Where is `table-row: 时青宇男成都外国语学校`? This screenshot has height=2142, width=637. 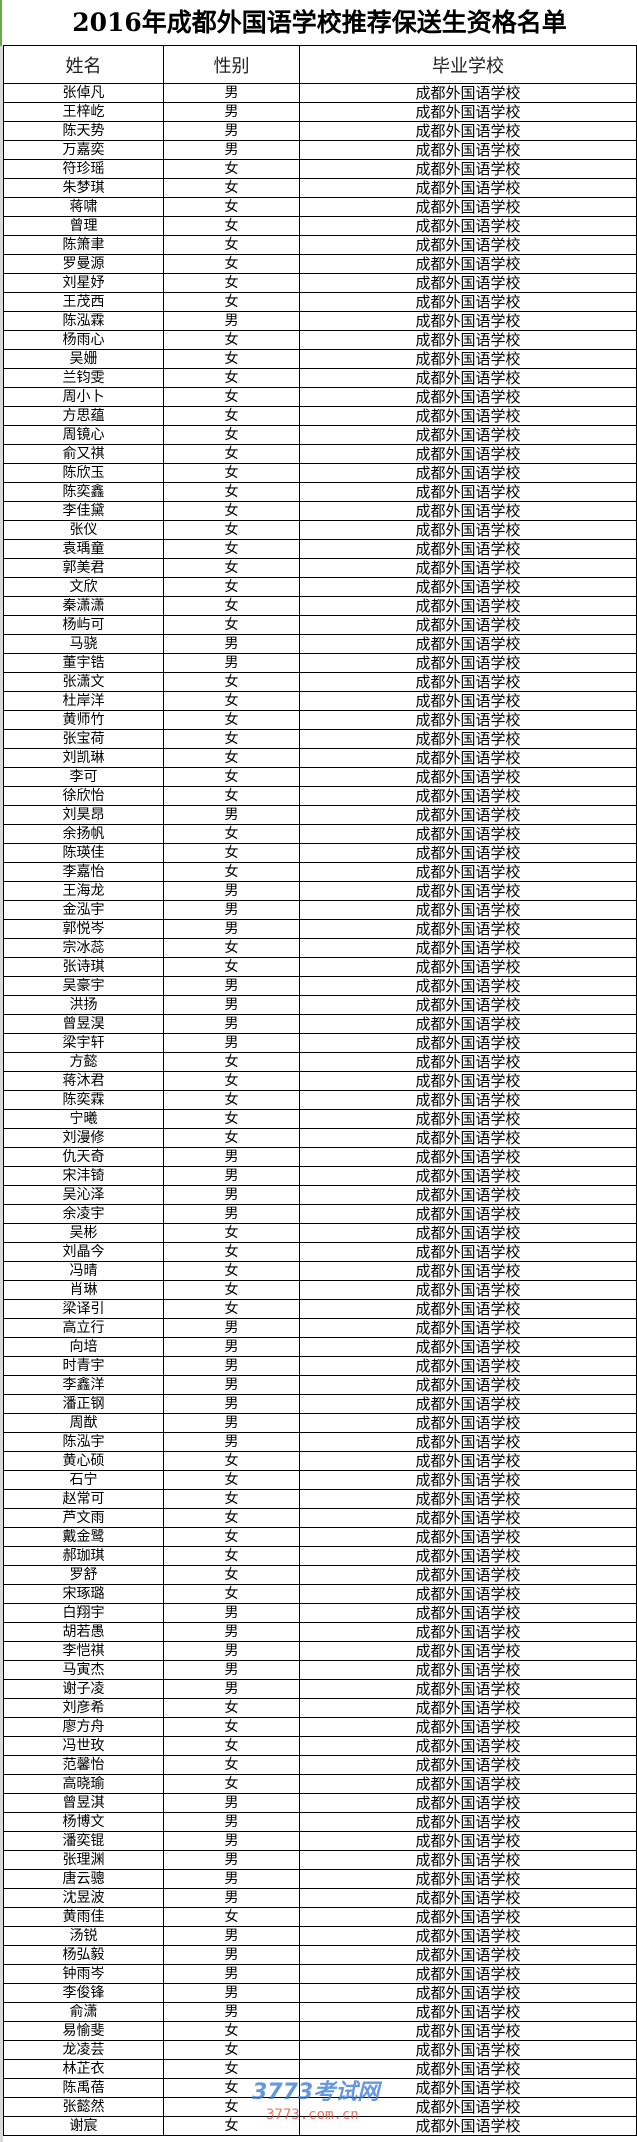
table-row: 时青宇男成都外国语学校 is located at coordinates (320, 1366).